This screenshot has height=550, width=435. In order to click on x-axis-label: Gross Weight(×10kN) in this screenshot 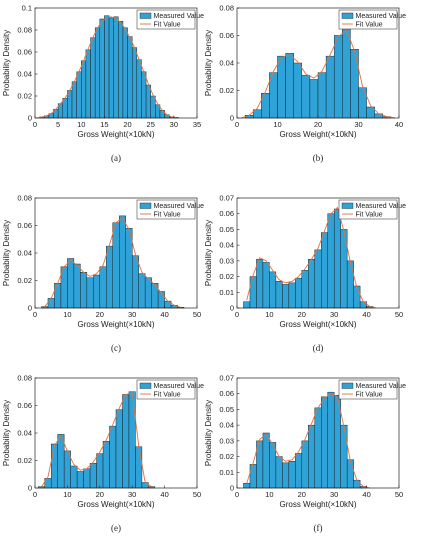, I will do `click(116, 134)`.